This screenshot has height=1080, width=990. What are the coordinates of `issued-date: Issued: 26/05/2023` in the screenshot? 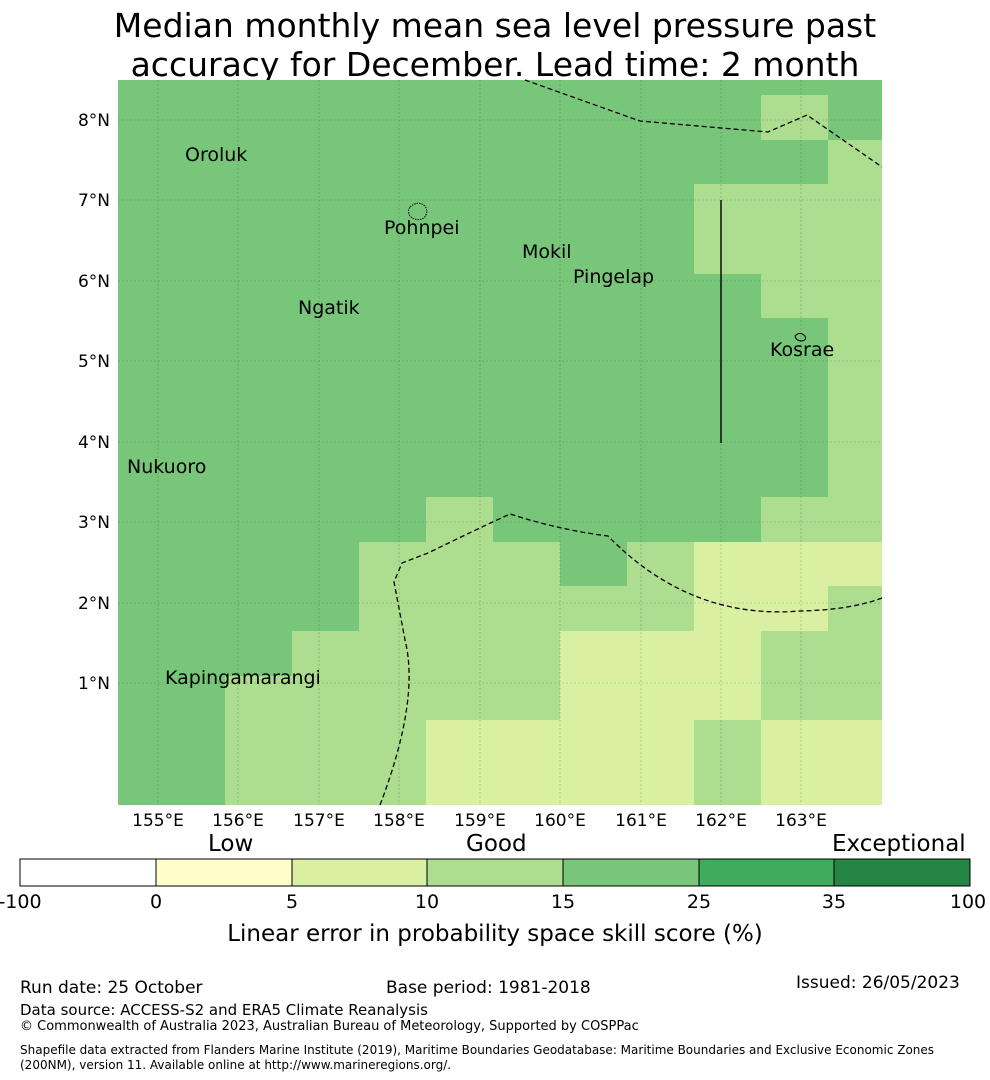 It's located at (878, 983).